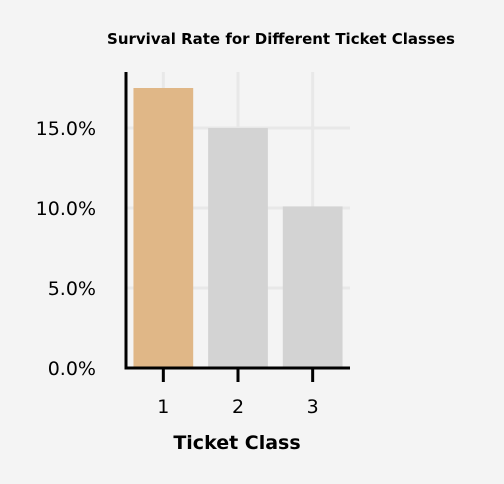  I want to click on y-tick-label: 5.0%, so click(72, 289).